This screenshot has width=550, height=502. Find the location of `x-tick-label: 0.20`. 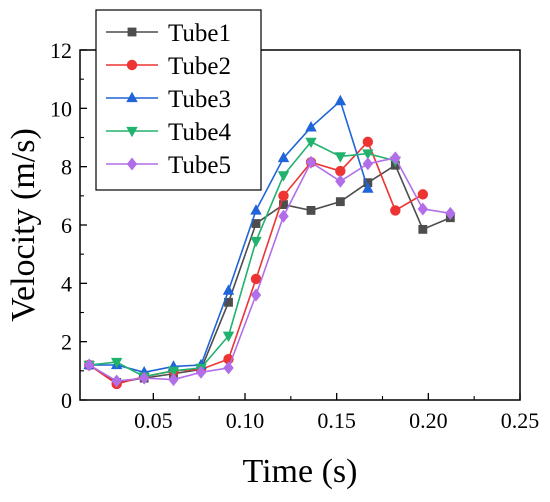

x-tick-label: 0.20 is located at coordinates (428, 420).